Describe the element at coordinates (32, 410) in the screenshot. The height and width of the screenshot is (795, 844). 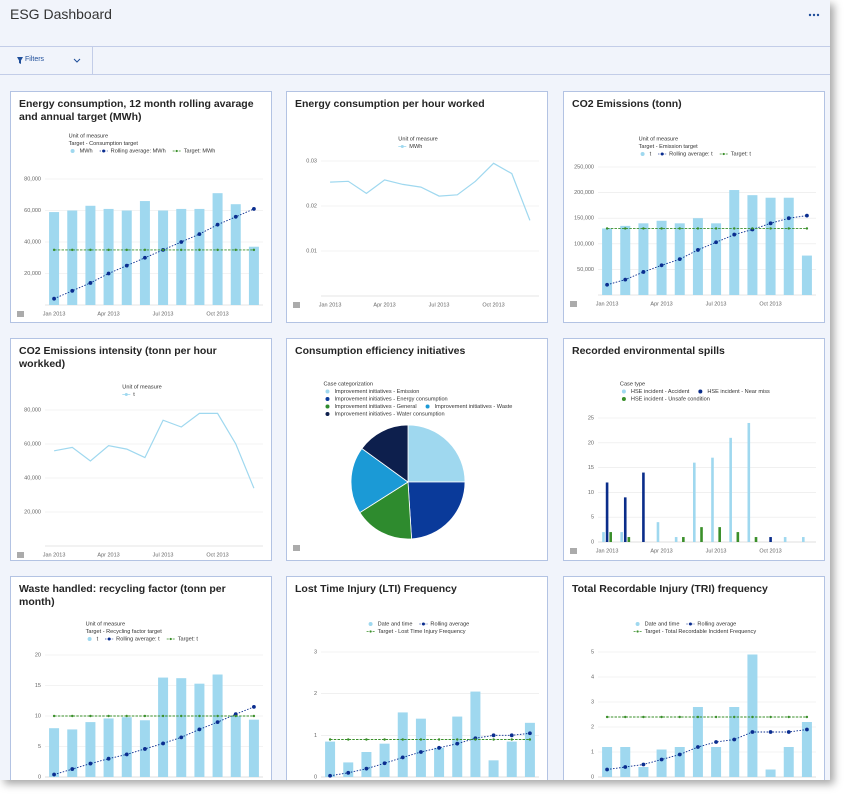
I see `y-tick-label: 80,000` at that location.